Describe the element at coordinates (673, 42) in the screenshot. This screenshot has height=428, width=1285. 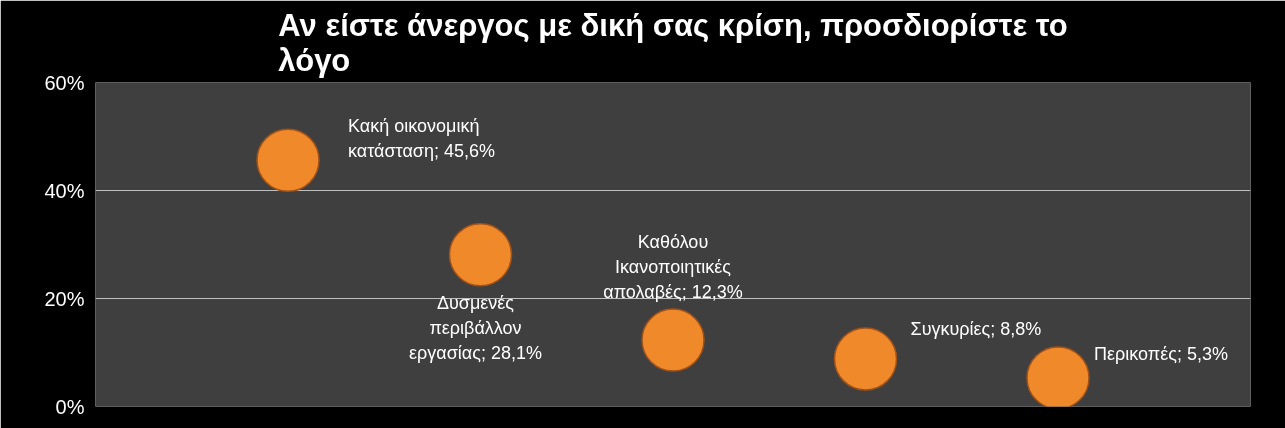
I see `chart-title: Αν είστε άνεργος με δική σας κρίση, προσδιορίστε το λόγο` at that location.